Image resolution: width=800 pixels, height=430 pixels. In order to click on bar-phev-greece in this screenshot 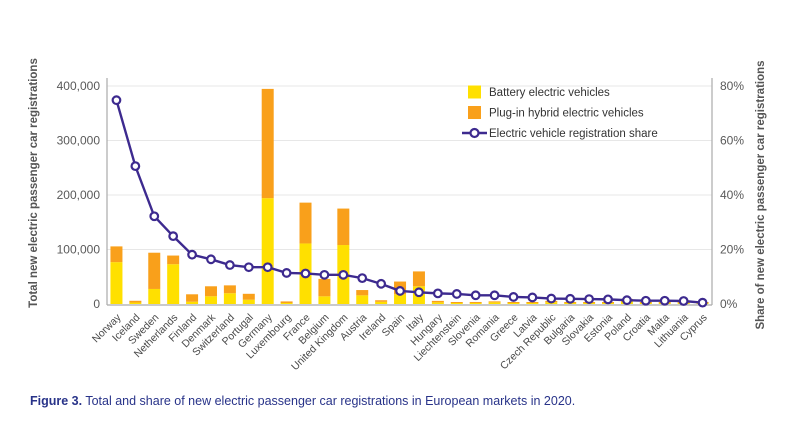, I will do `click(513, 302)`.